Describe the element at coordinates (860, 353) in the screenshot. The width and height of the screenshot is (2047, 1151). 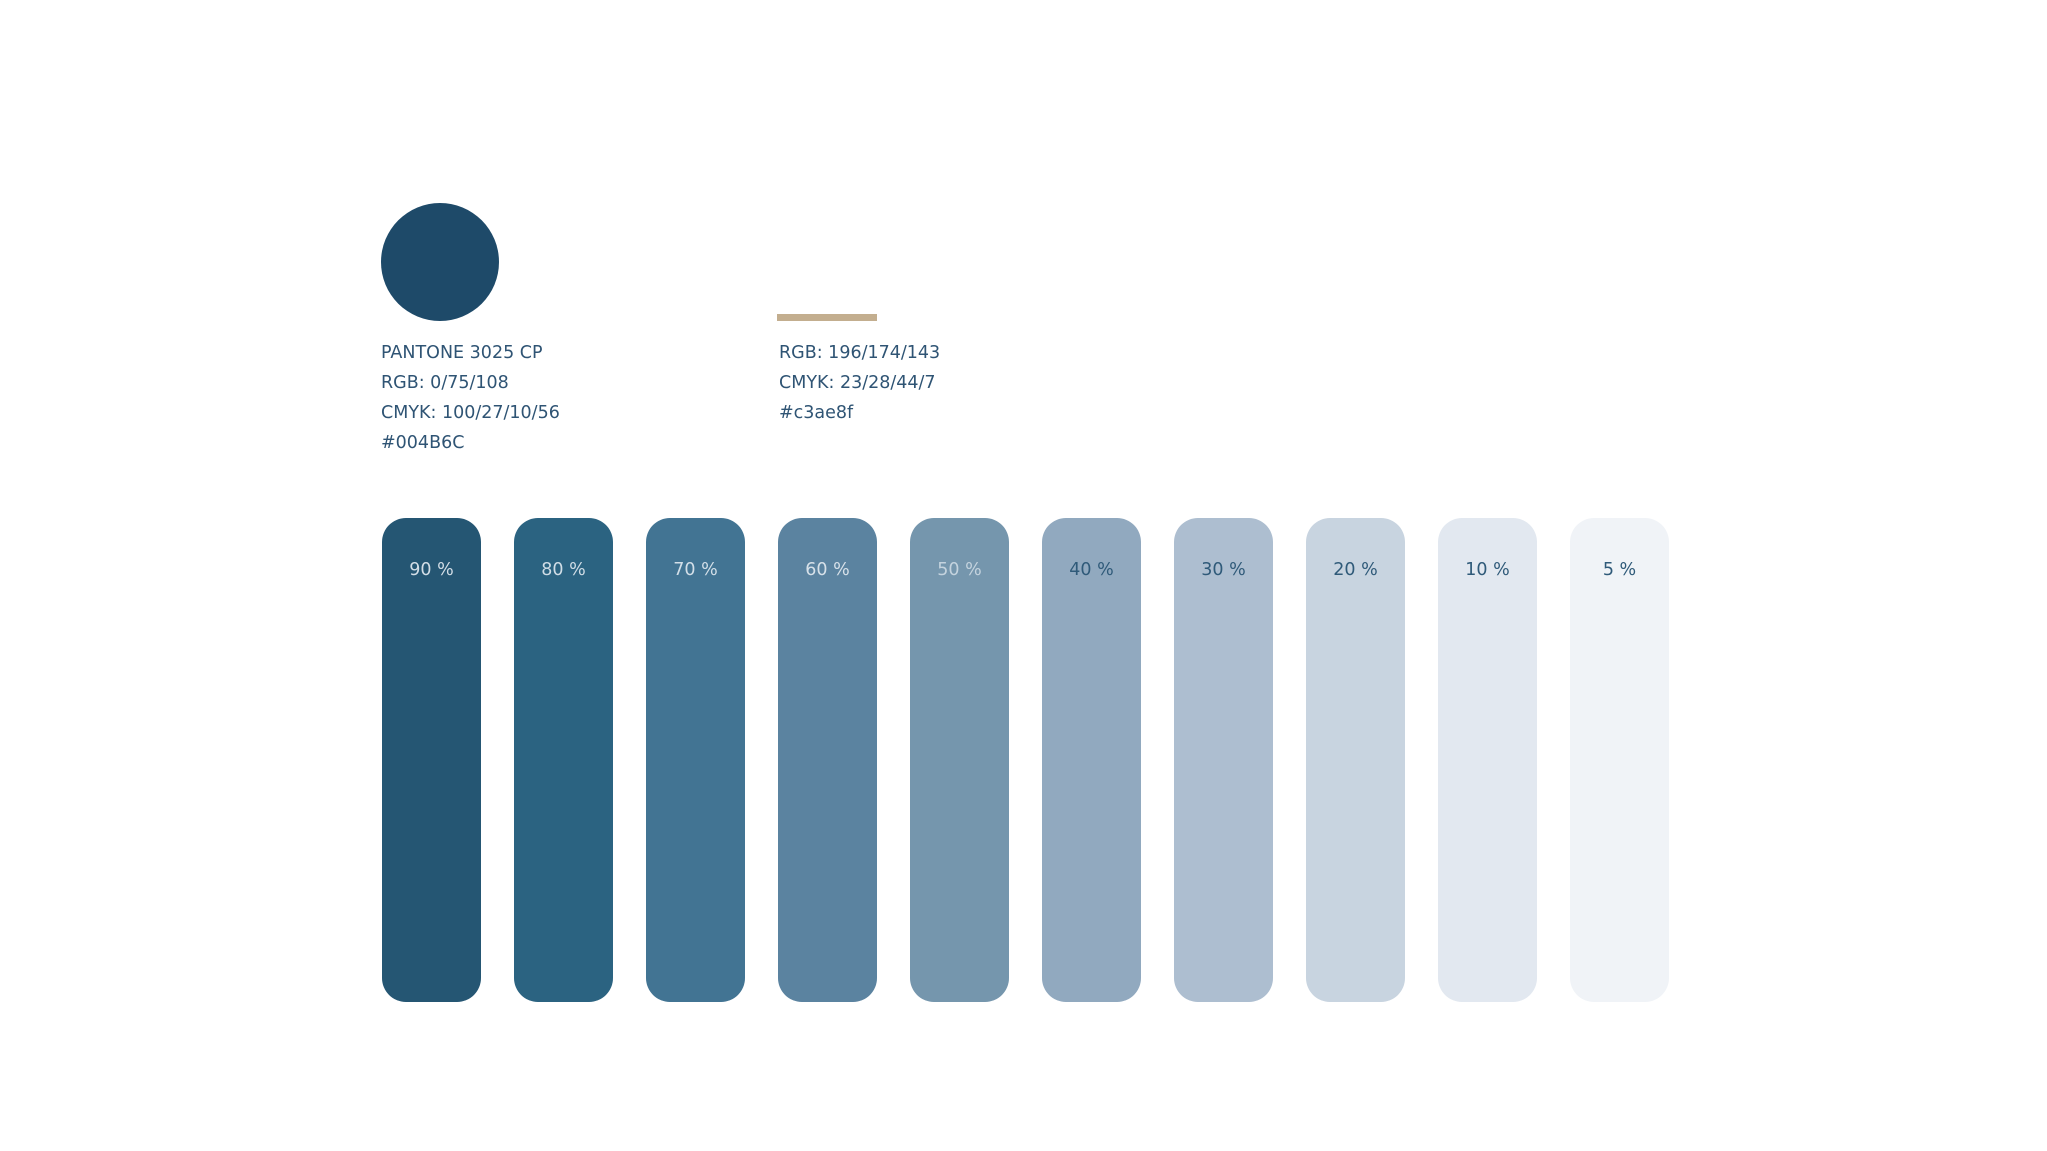
I see `accent-rgb-value: RGB: 196/174/143` at that location.